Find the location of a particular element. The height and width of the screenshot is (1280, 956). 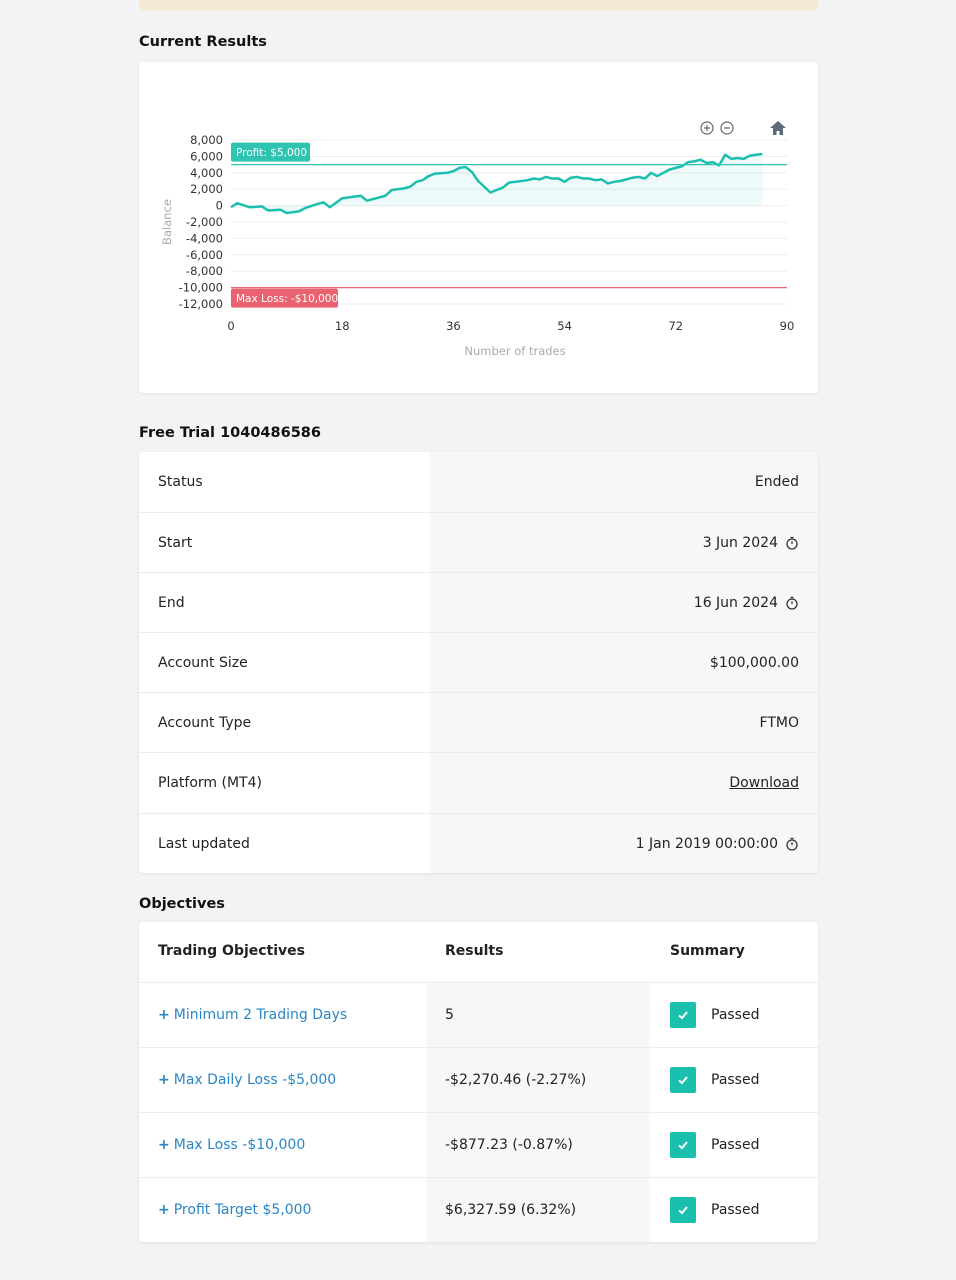

info-row-status: Status Ended is located at coordinates (478, 482).